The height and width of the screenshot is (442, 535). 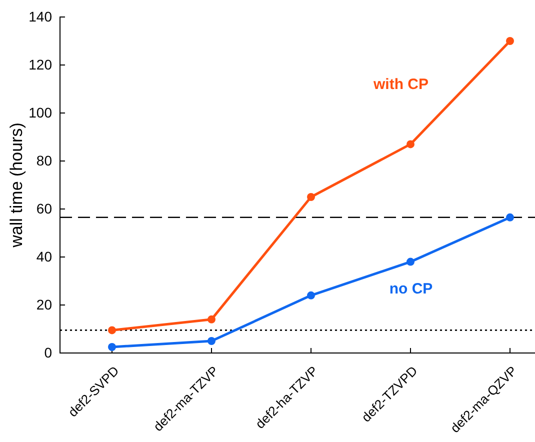 What do you see at coordinates (44, 208) in the screenshot?
I see `y-tick-label: 60` at bounding box center [44, 208].